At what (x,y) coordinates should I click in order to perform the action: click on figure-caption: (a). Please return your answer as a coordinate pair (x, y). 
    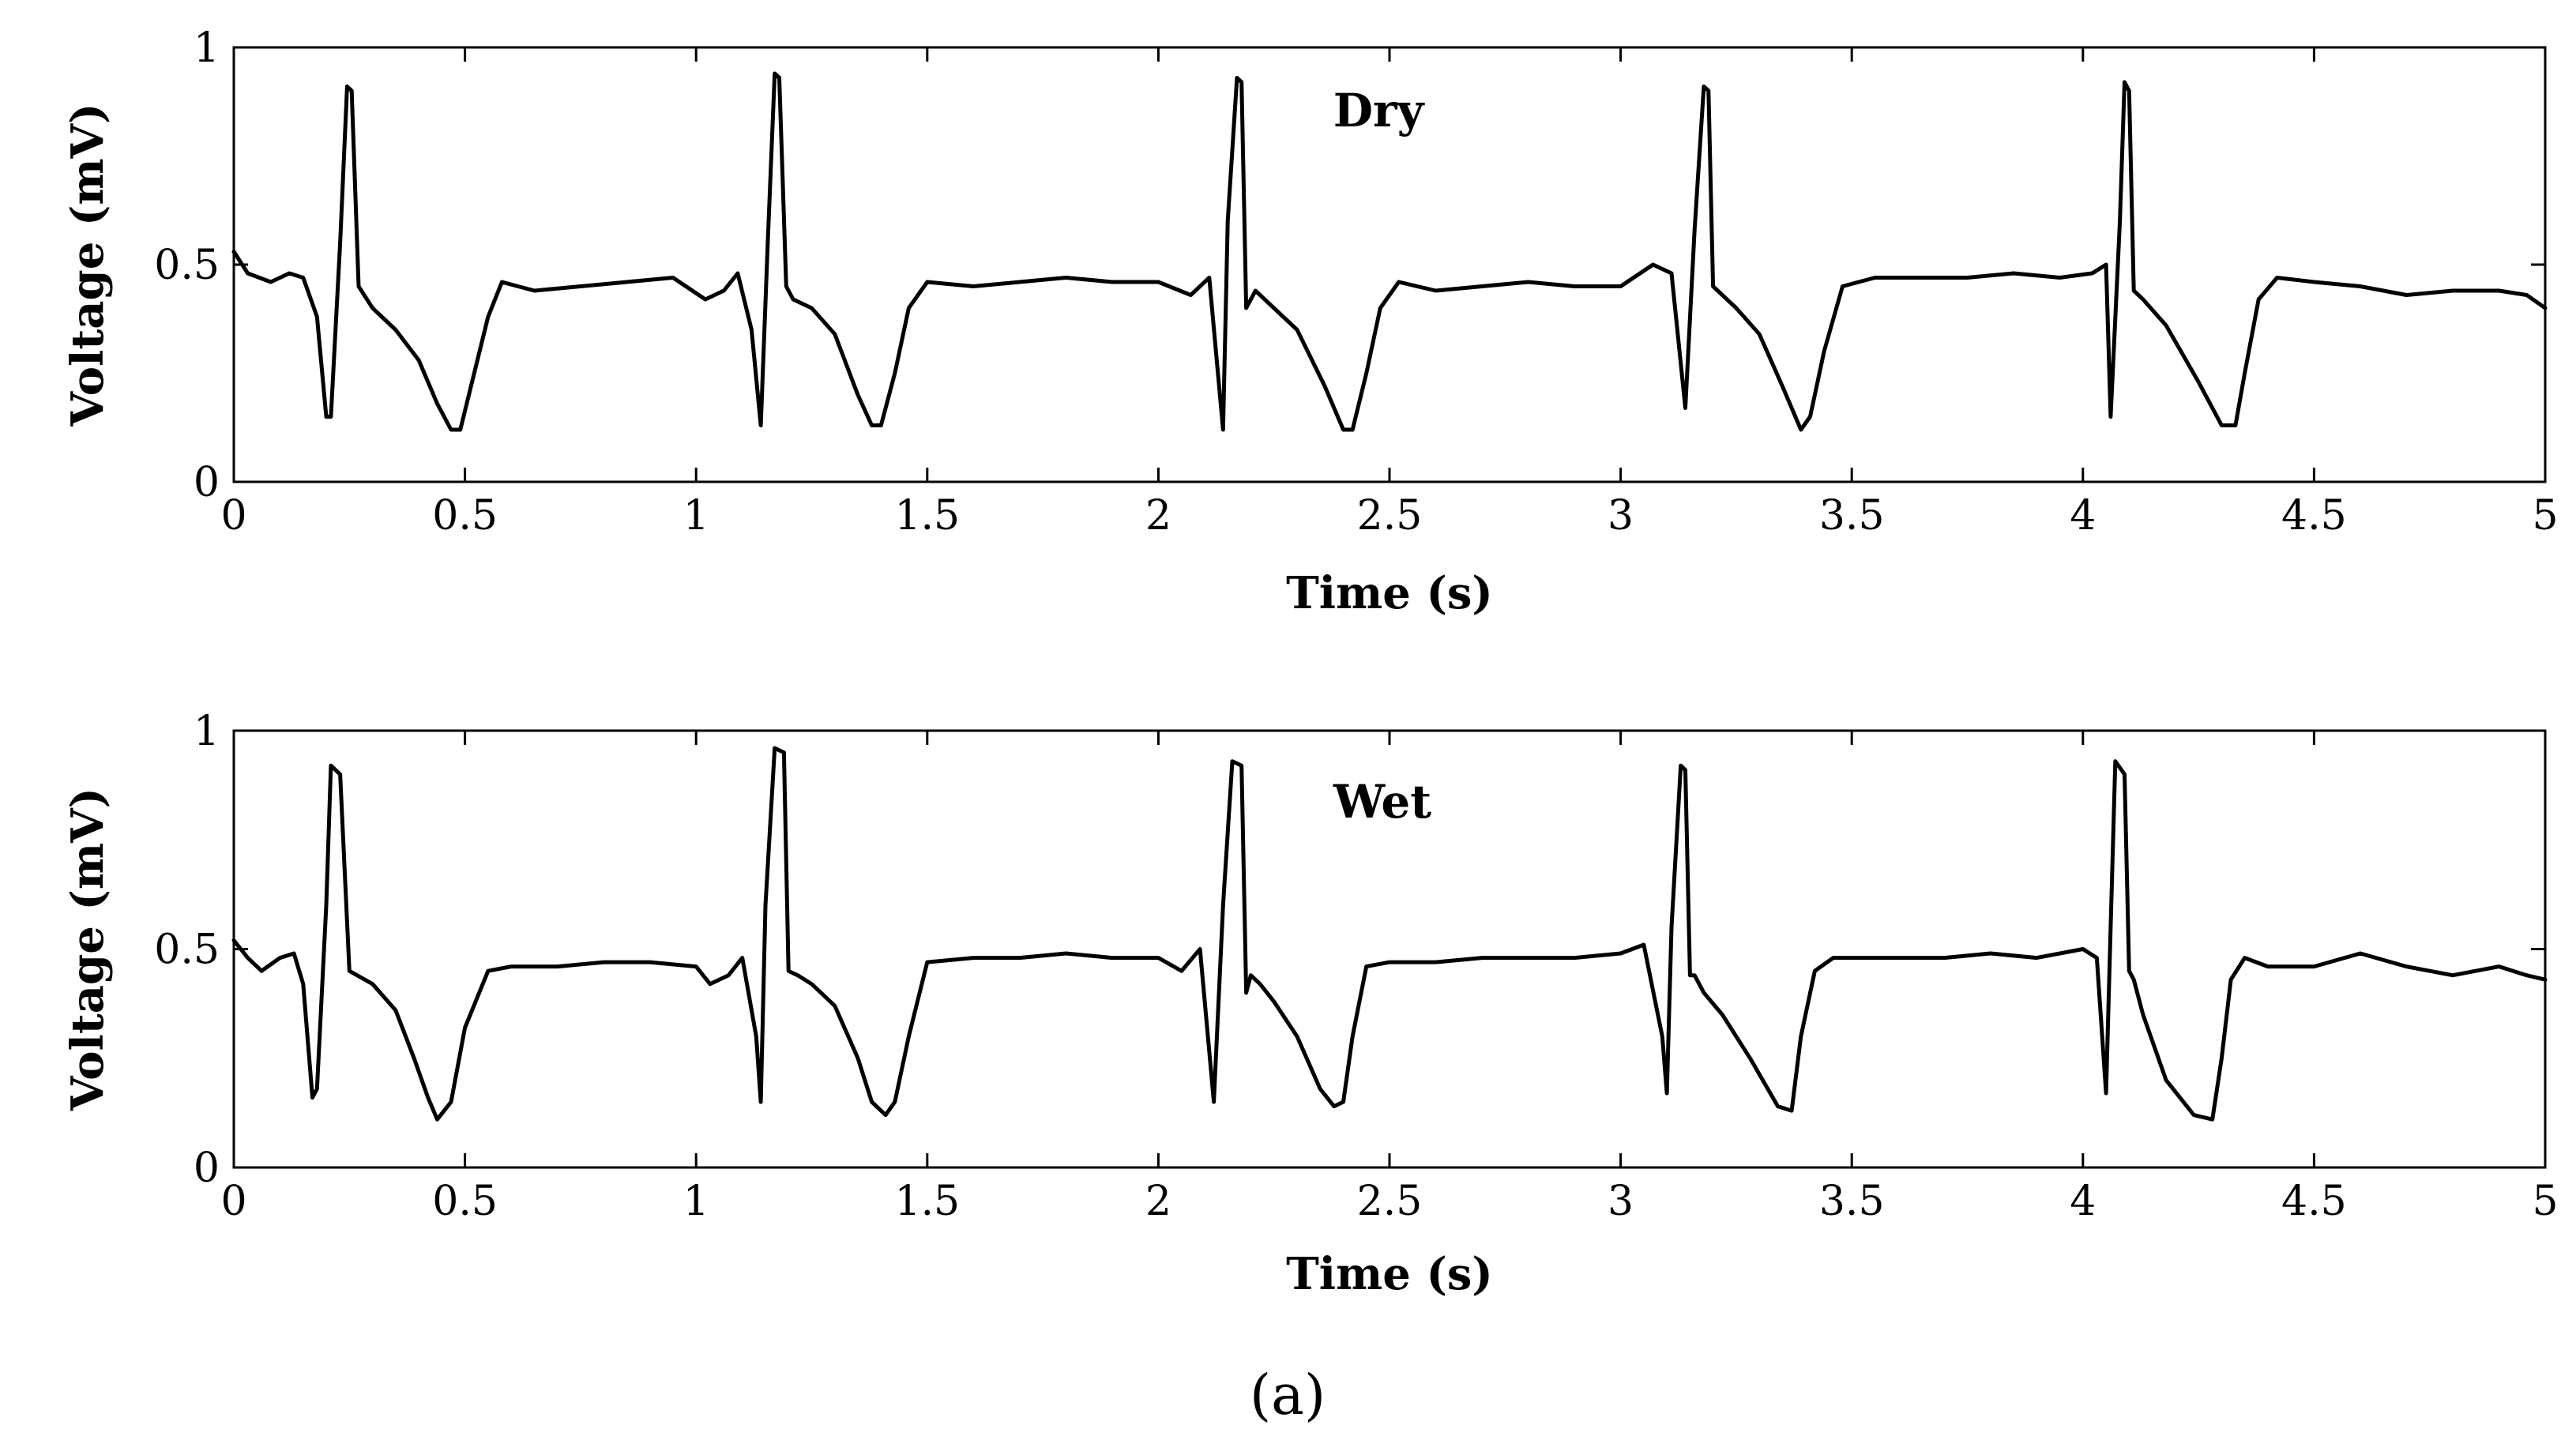
    Looking at the image, I should click on (1288, 1395).